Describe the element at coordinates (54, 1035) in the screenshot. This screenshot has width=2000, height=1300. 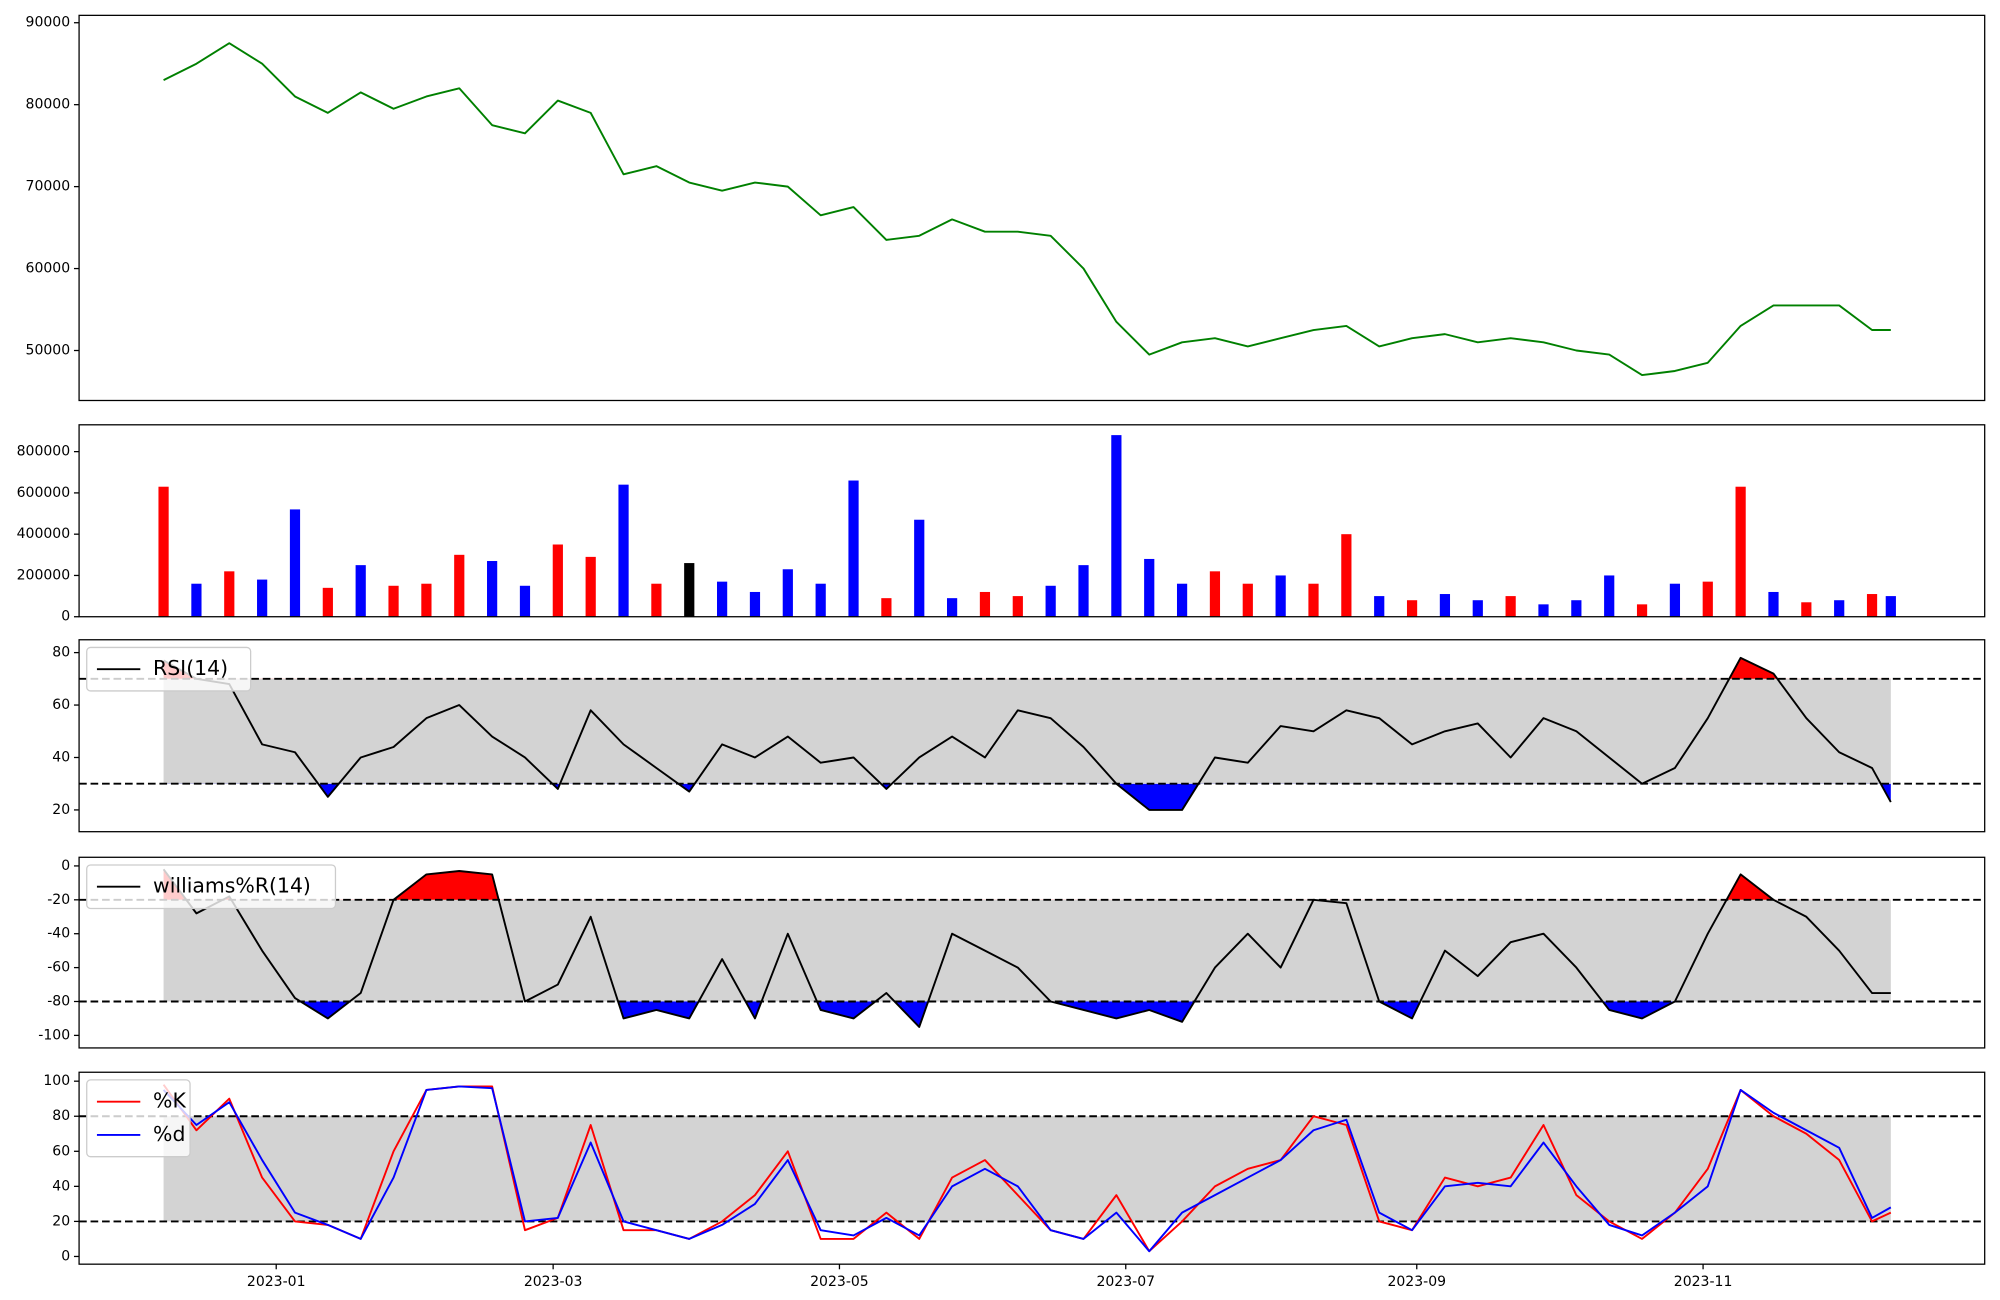
I see `y-tick-label: -100` at that location.